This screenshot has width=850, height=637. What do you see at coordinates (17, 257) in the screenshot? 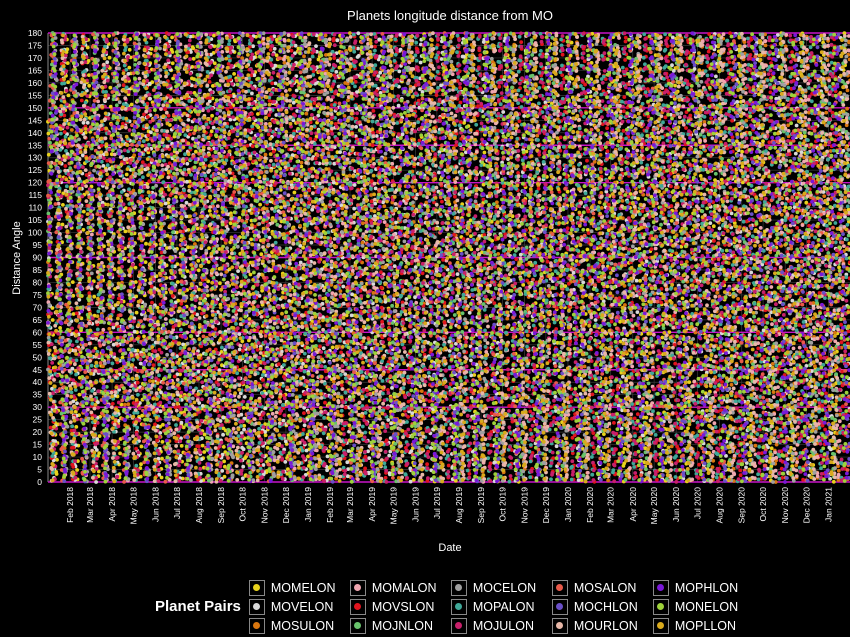
I see `y-axis-label: Distance Angle` at bounding box center [17, 257].